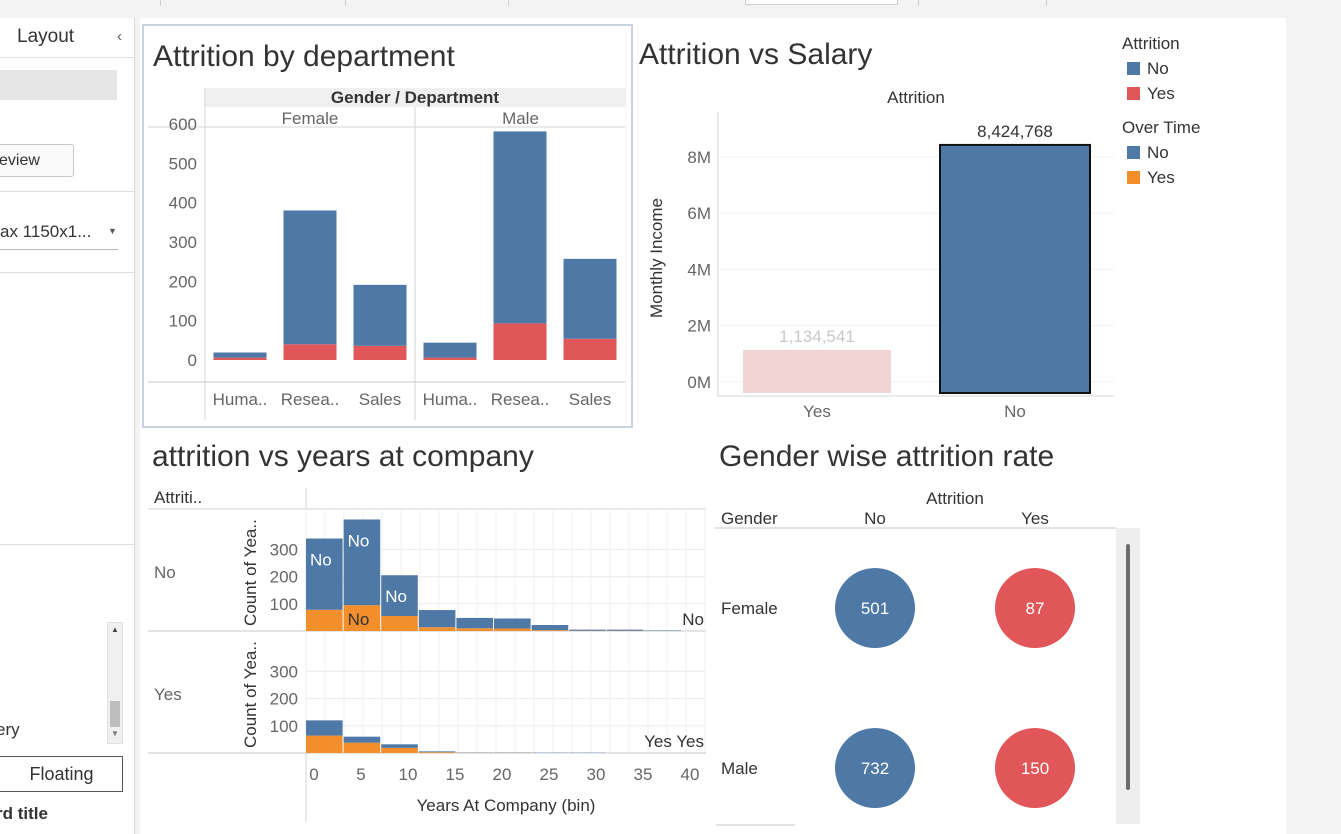  I want to click on canvas-margin, so click(1313, 426).